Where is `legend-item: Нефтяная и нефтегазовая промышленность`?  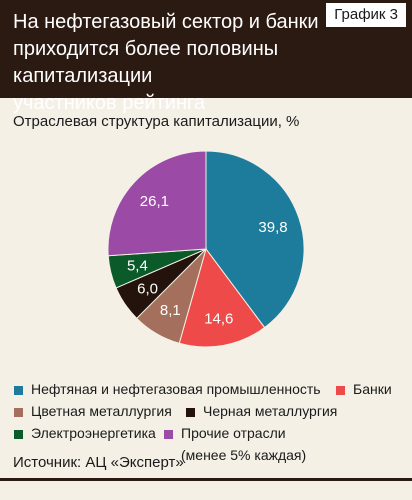 legend-item: Нефтяная и нефтегазовая промышленность is located at coordinates (167, 390).